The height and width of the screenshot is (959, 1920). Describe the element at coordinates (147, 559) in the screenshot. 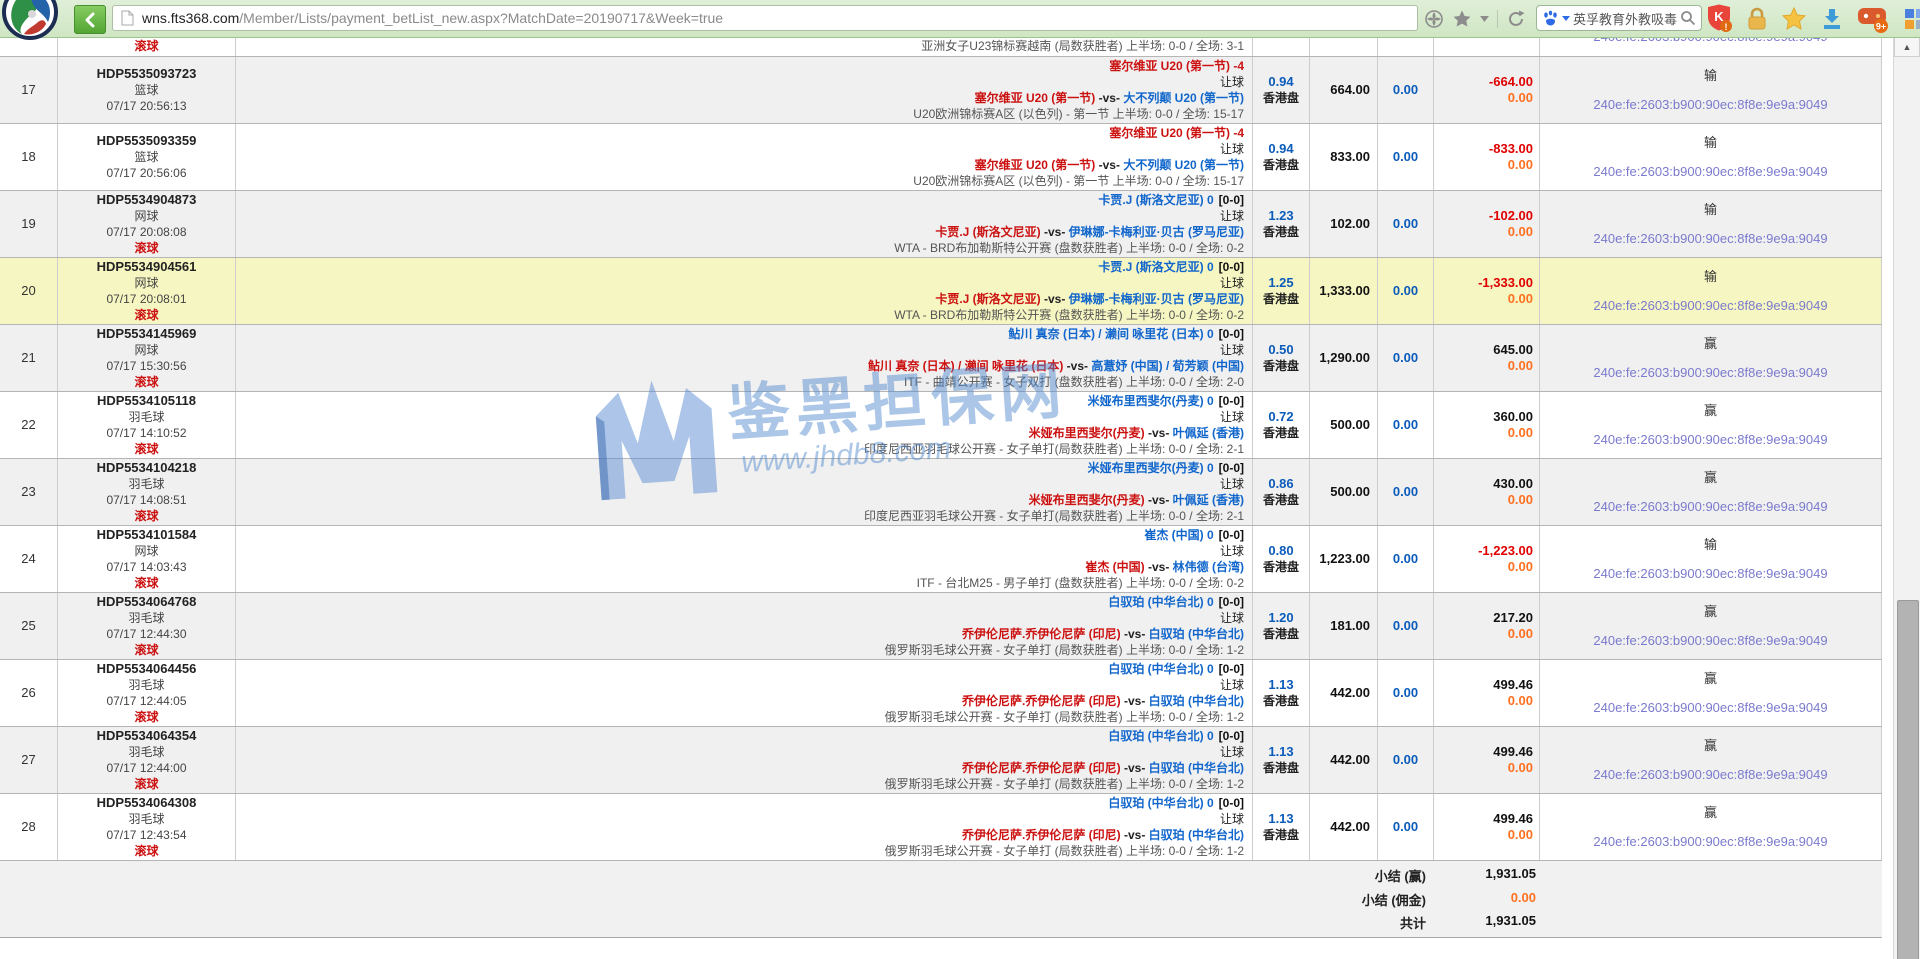

I see `bet-info-cell: HDP5534101584 网球 07/17 14:03:43 滚球` at that location.